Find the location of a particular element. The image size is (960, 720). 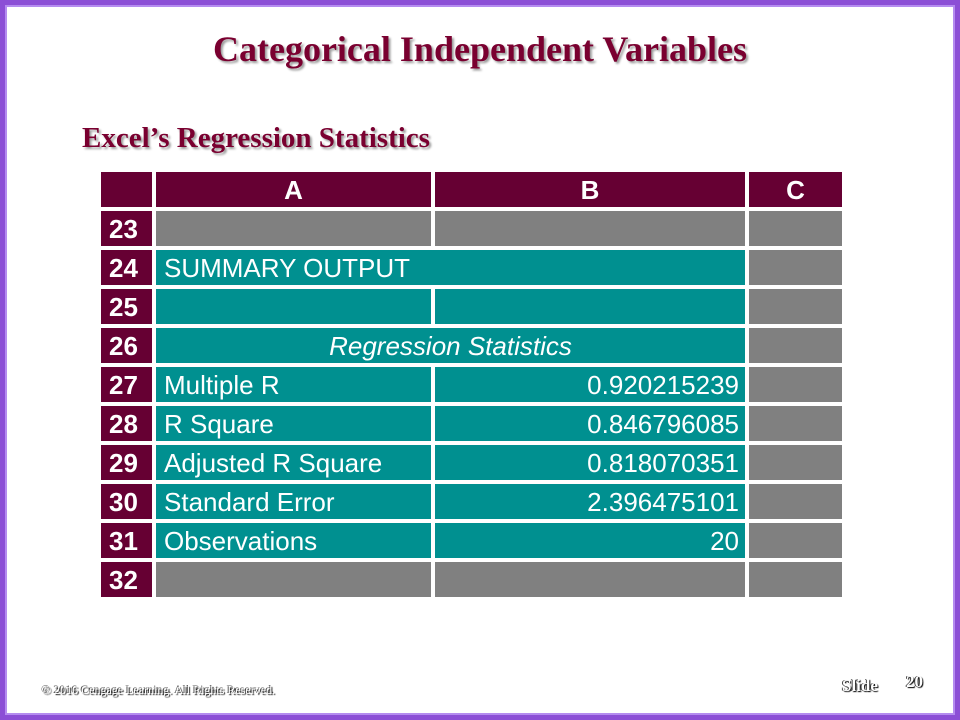

slide-label: Slide is located at coordinates (860, 685).